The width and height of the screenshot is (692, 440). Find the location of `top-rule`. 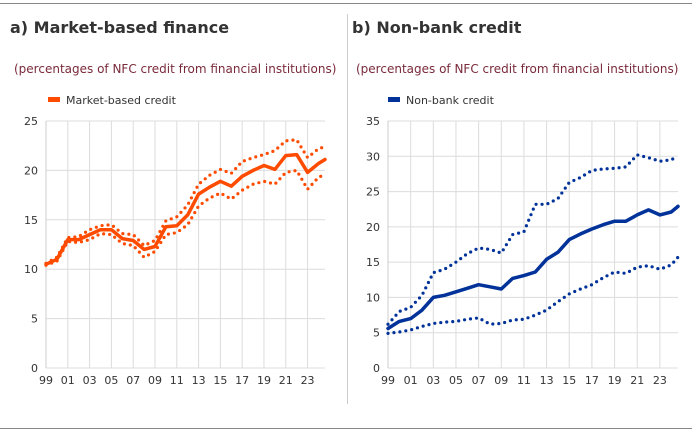

top-rule is located at coordinates (346, 3).